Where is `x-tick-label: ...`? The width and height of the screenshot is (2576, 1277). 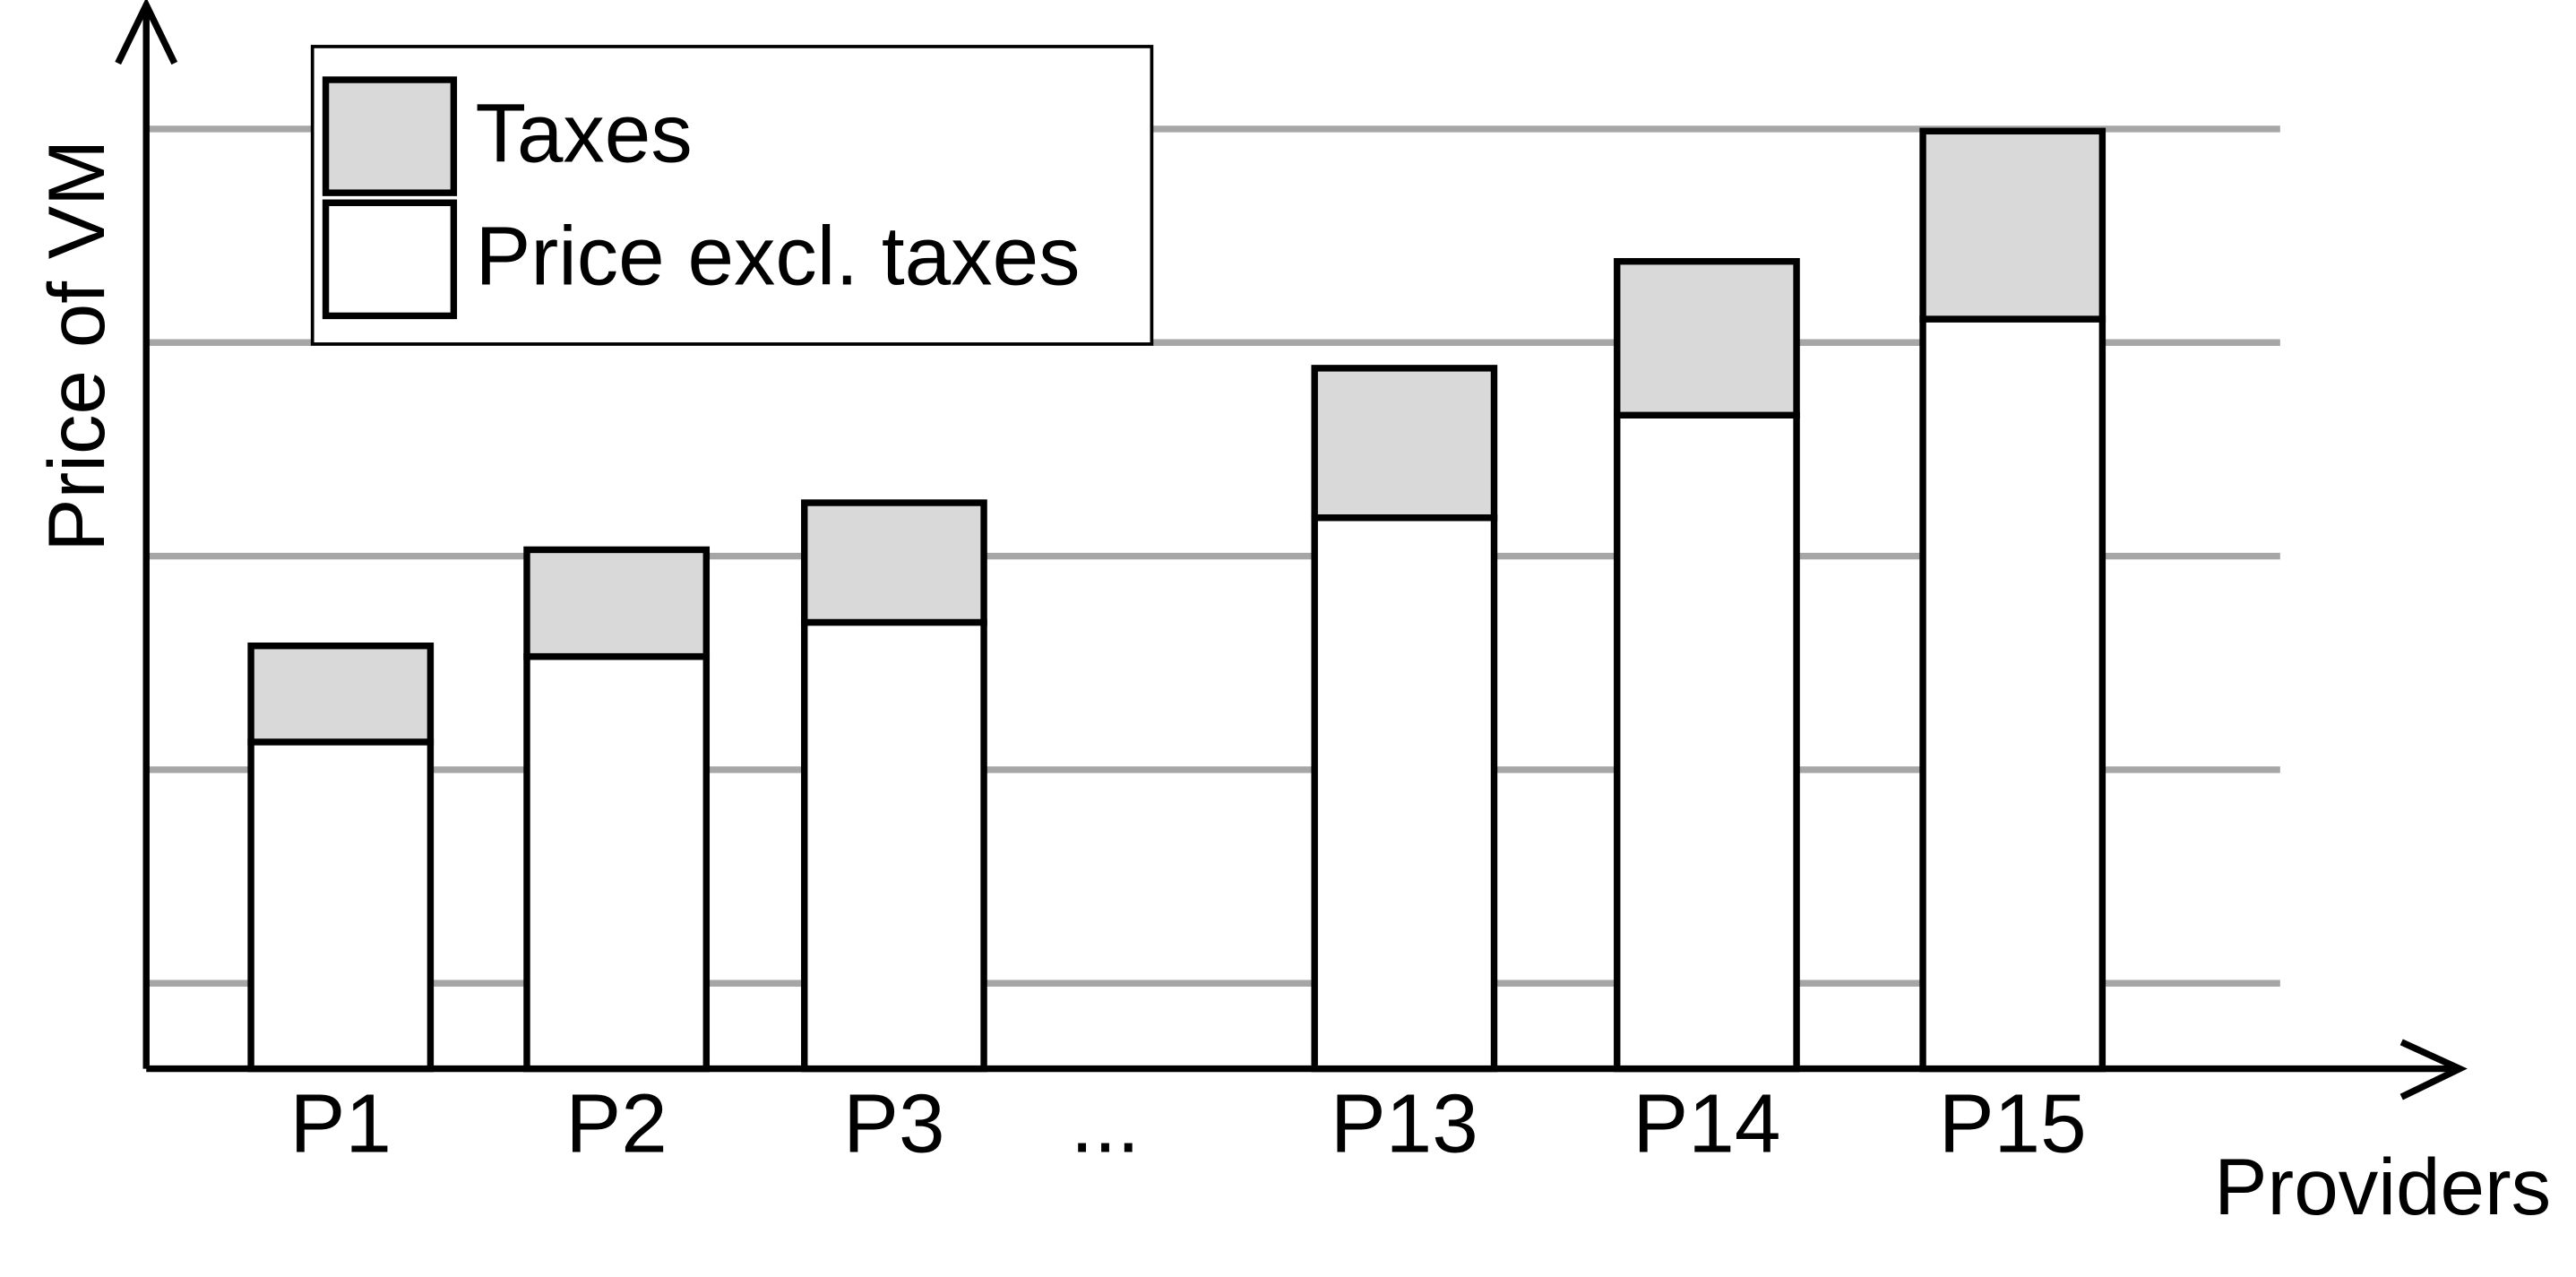 x-tick-label: ... is located at coordinates (1105, 1123).